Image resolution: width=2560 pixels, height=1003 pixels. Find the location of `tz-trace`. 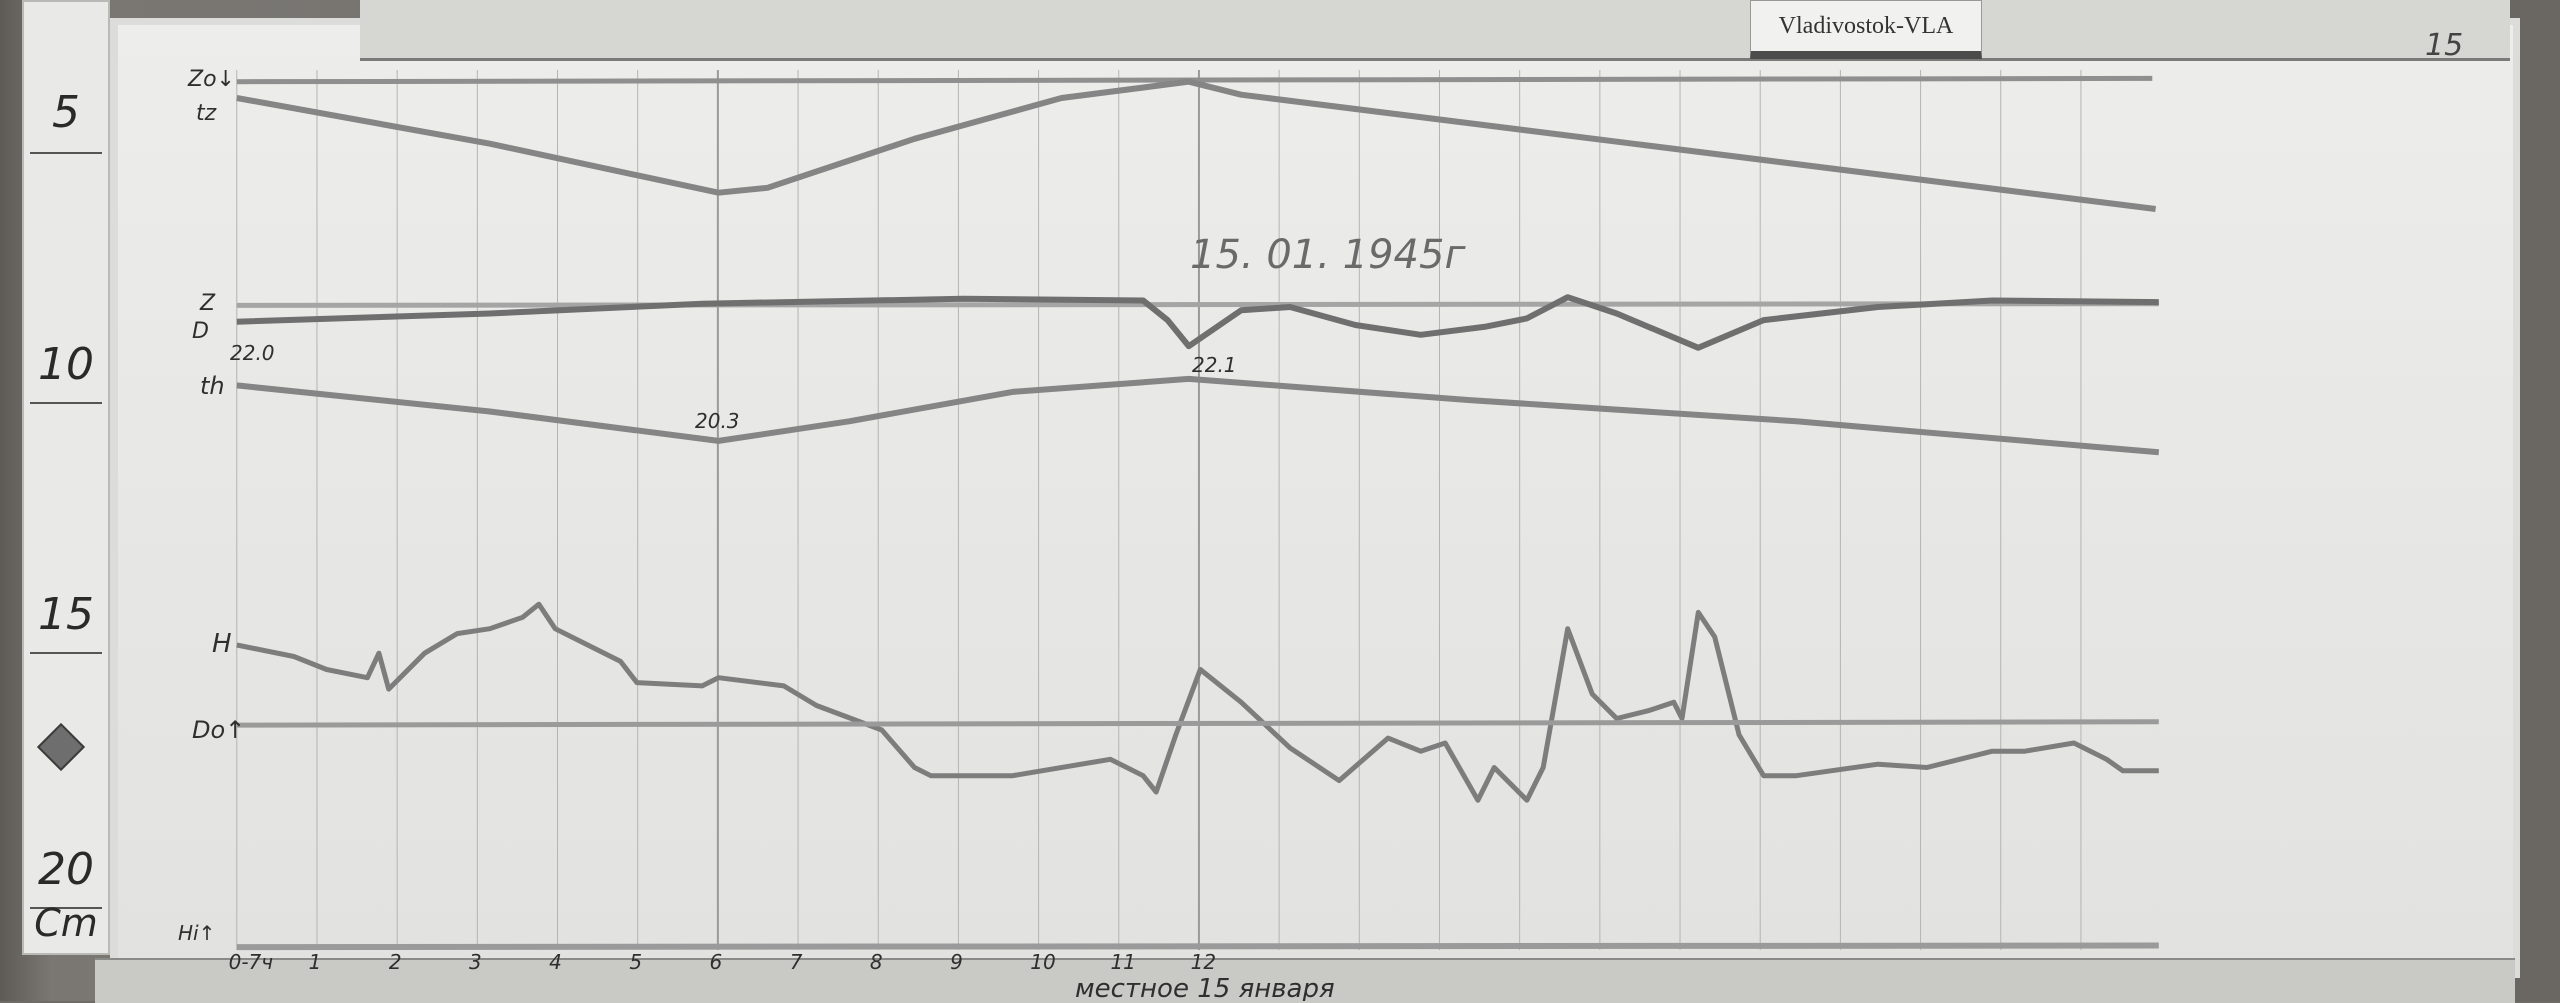

tz-trace is located at coordinates (1196, 145).